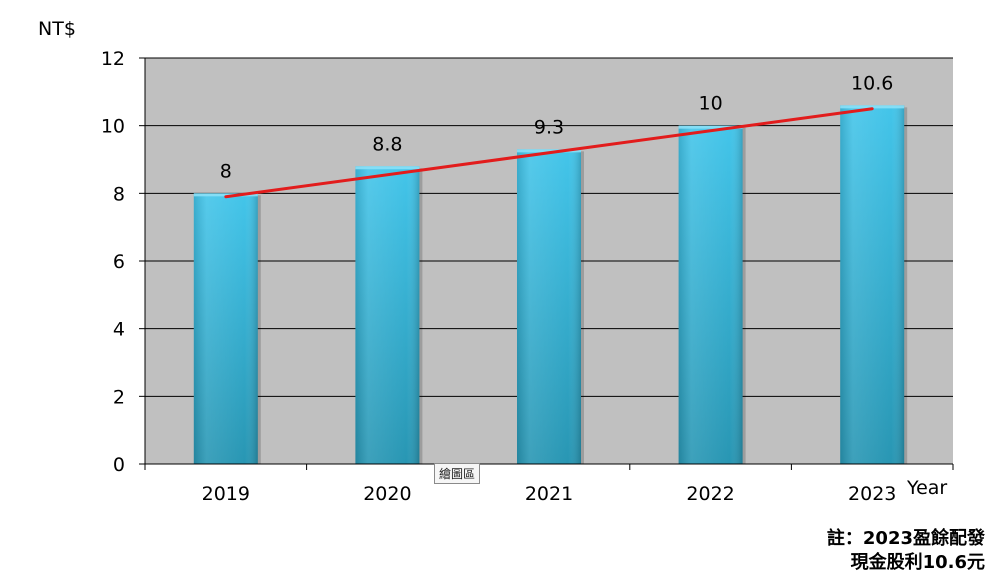 The width and height of the screenshot is (999, 580). Describe the element at coordinates (926, 488) in the screenshot. I see `x-axis-title: Year` at that location.